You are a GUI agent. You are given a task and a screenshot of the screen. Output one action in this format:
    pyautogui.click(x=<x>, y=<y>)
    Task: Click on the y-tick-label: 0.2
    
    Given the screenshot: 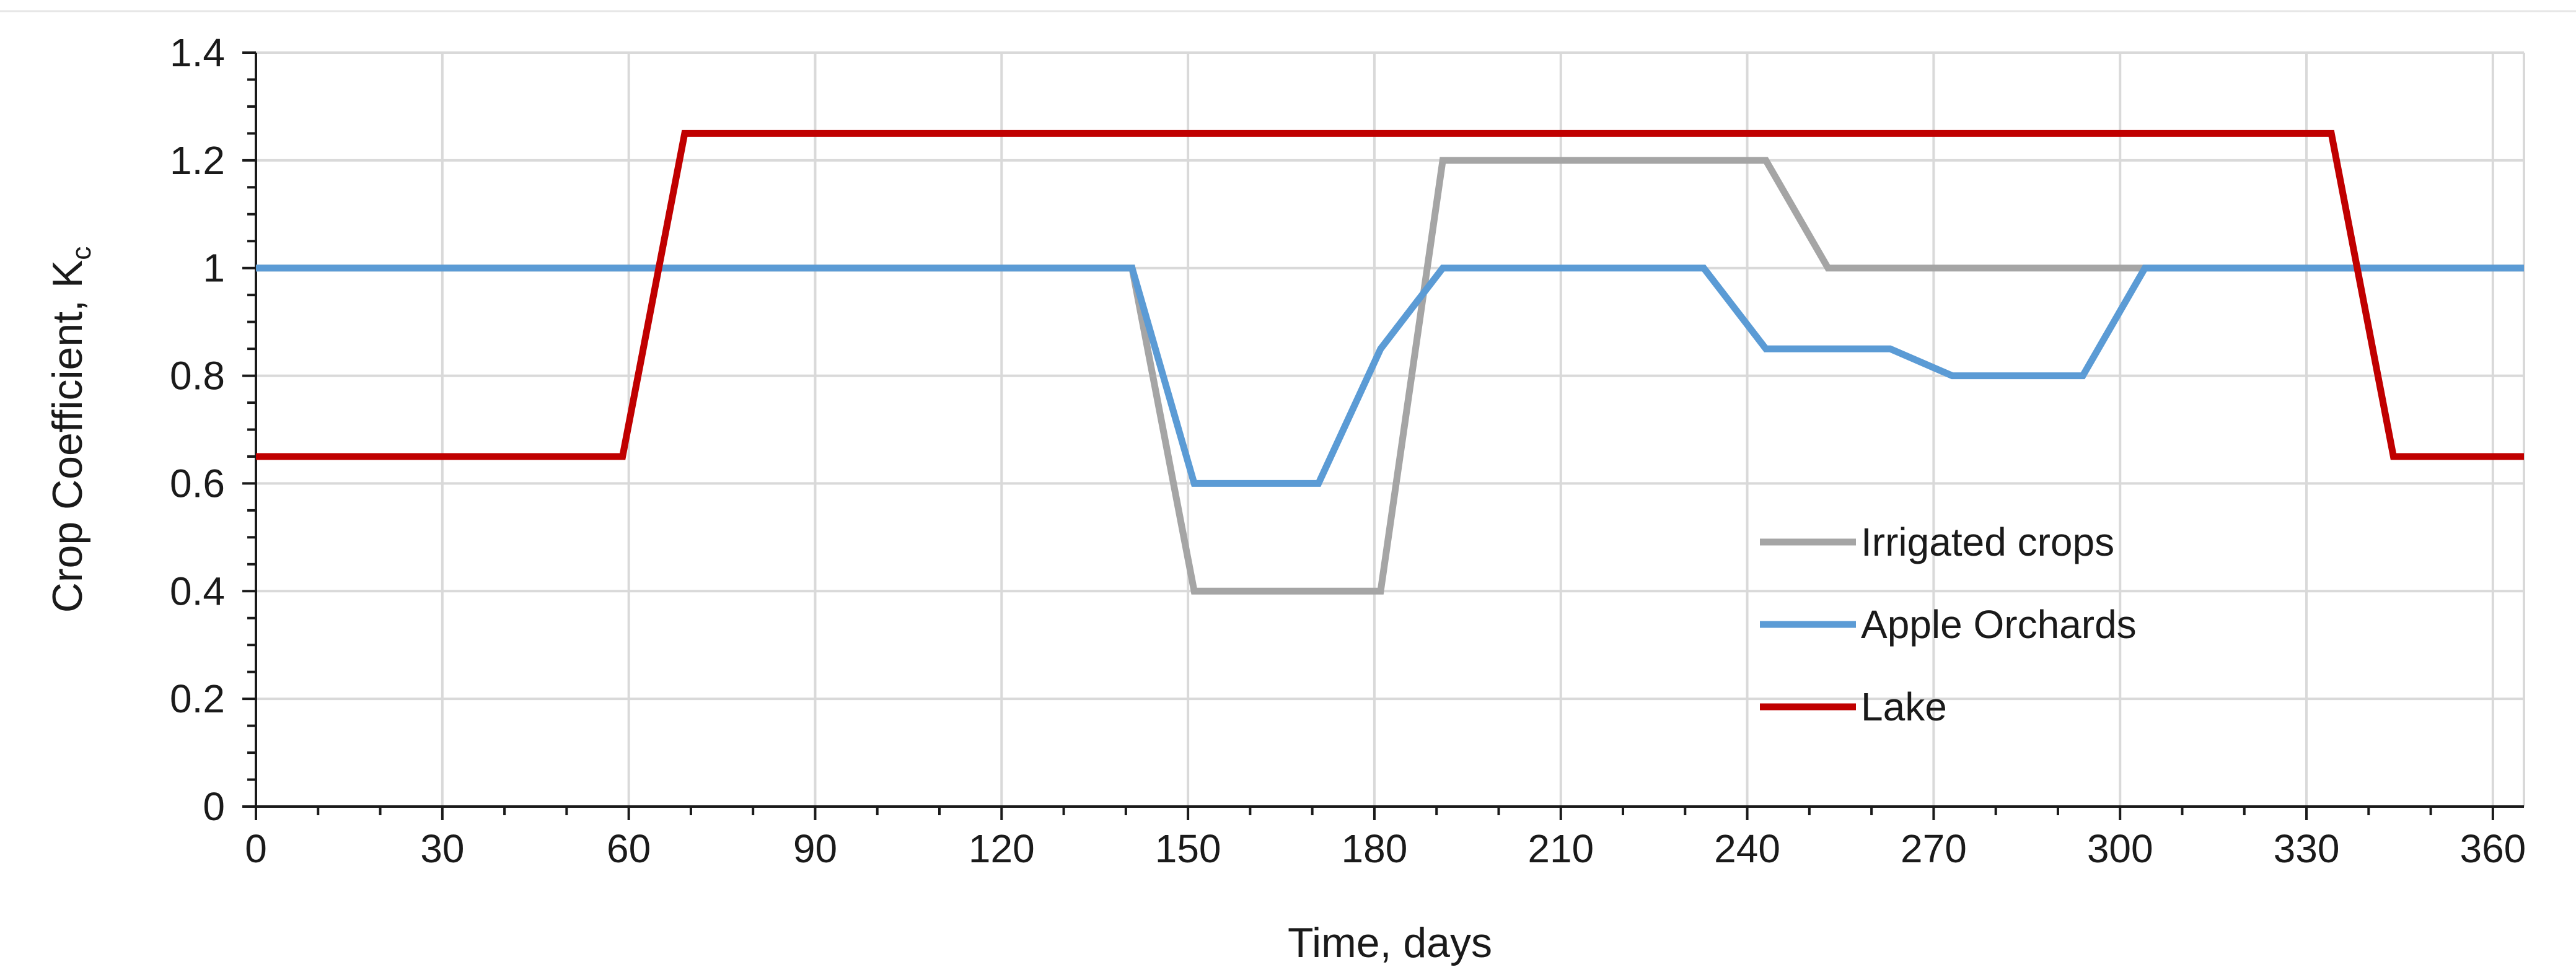 What is the action you would take?
    pyautogui.click(x=198, y=698)
    